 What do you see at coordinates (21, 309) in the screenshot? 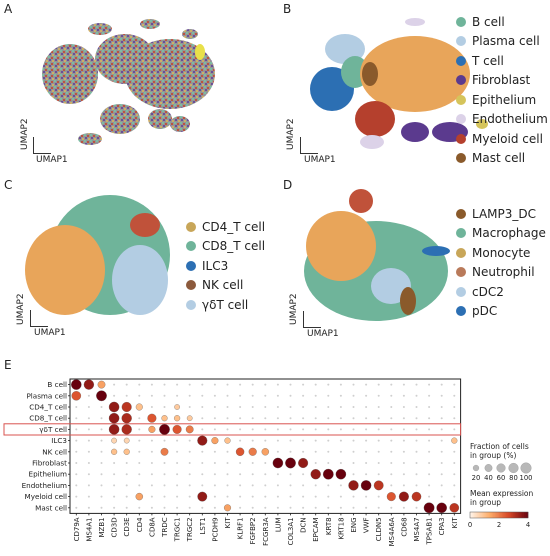
I see `umap2-label-c: UMAP2` at bounding box center [21, 309].